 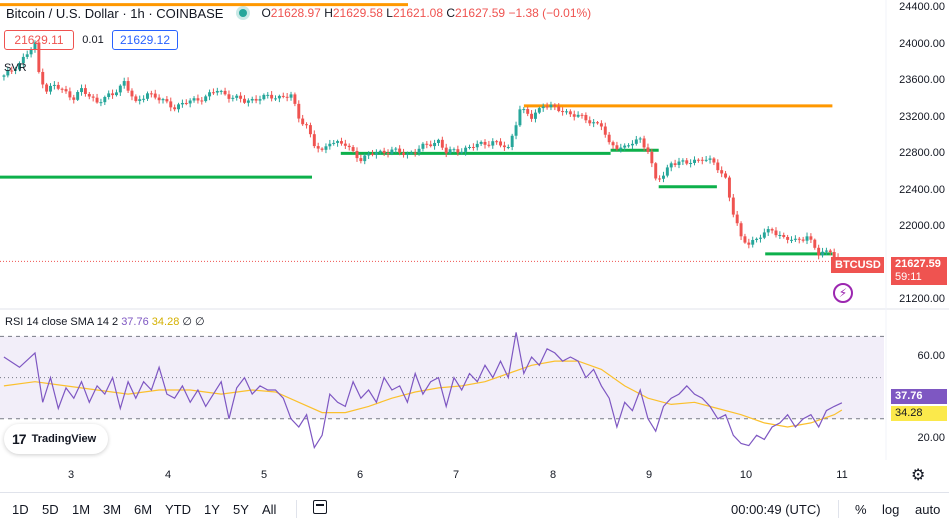 What do you see at coordinates (81, 509) in the screenshot?
I see `range-1m-button: 1M` at bounding box center [81, 509].